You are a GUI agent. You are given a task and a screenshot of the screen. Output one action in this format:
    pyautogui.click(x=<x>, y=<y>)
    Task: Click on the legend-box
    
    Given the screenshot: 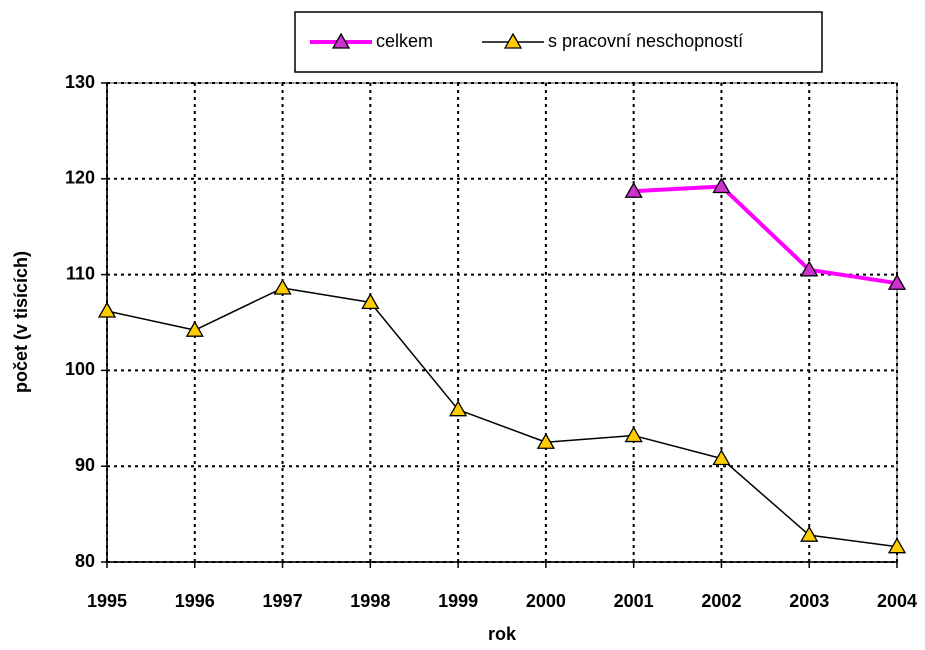 What is the action you would take?
    pyautogui.click(x=558, y=42)
    